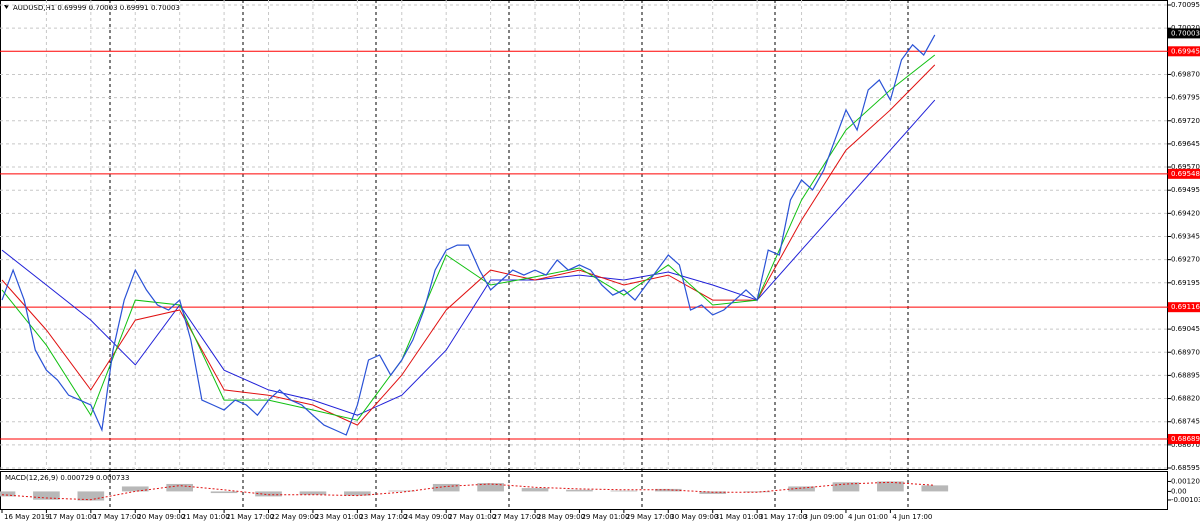 This screenshot has width=1200, height=523. I want to click on x-tick-label: 3 Jun 09:00, so click(824, 517).